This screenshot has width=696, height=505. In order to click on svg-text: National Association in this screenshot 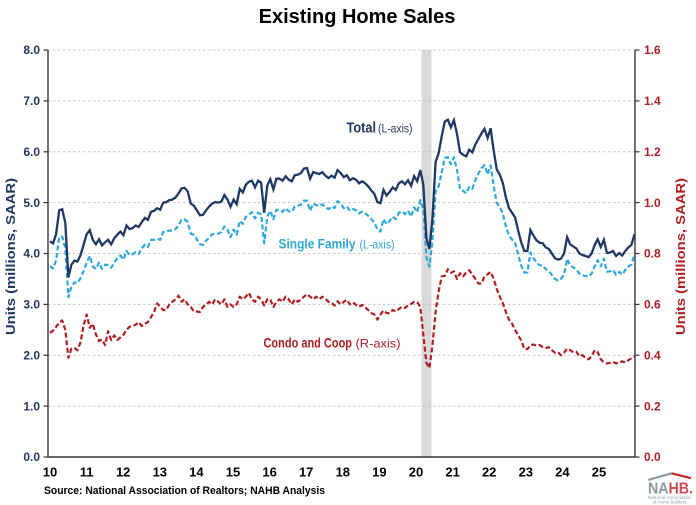, I will do `click(670, 497)`.